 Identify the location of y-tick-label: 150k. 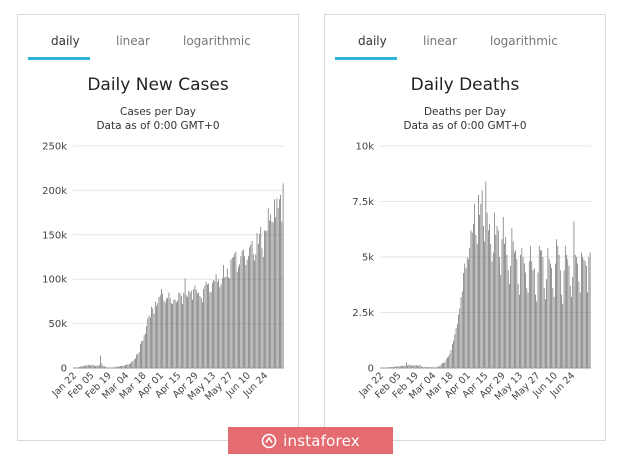
(54, 235).